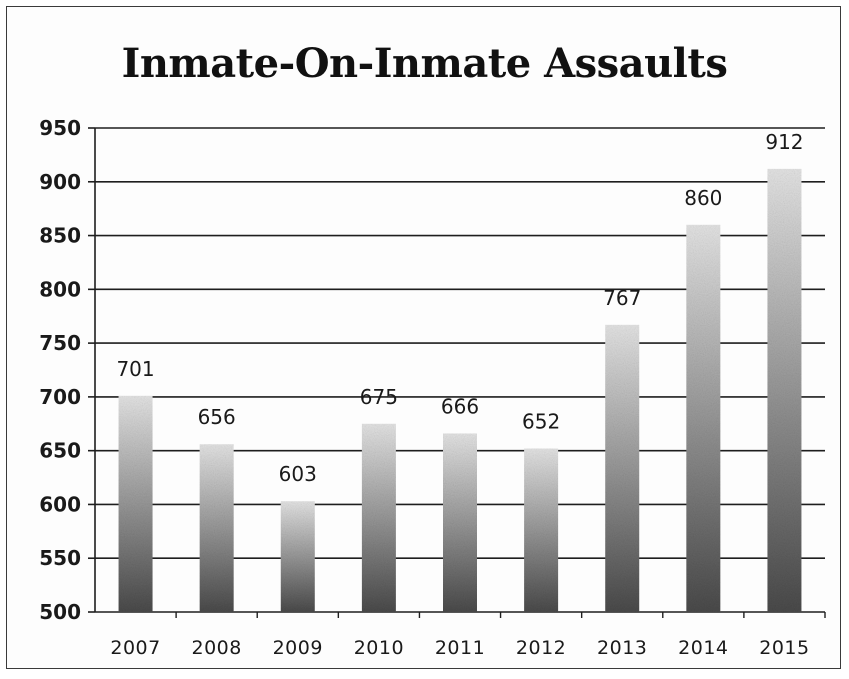  I want to click on y-tick-label: 750, so click(60, 343).